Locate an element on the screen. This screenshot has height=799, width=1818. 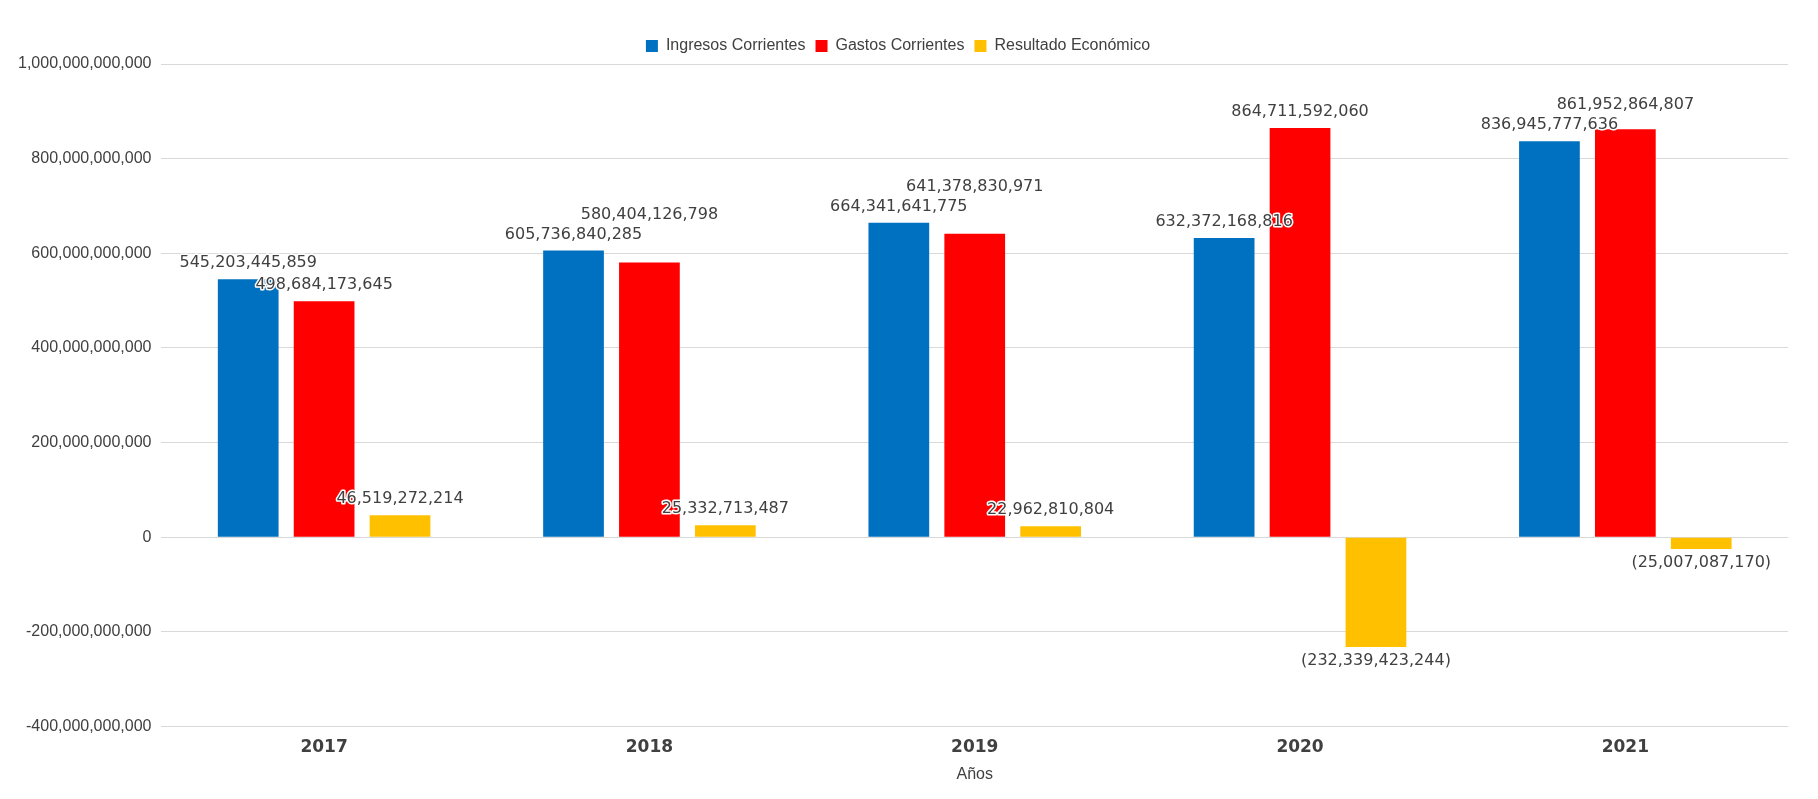
legend-label: Resultado Económico is located at coordinates (1072, 45).